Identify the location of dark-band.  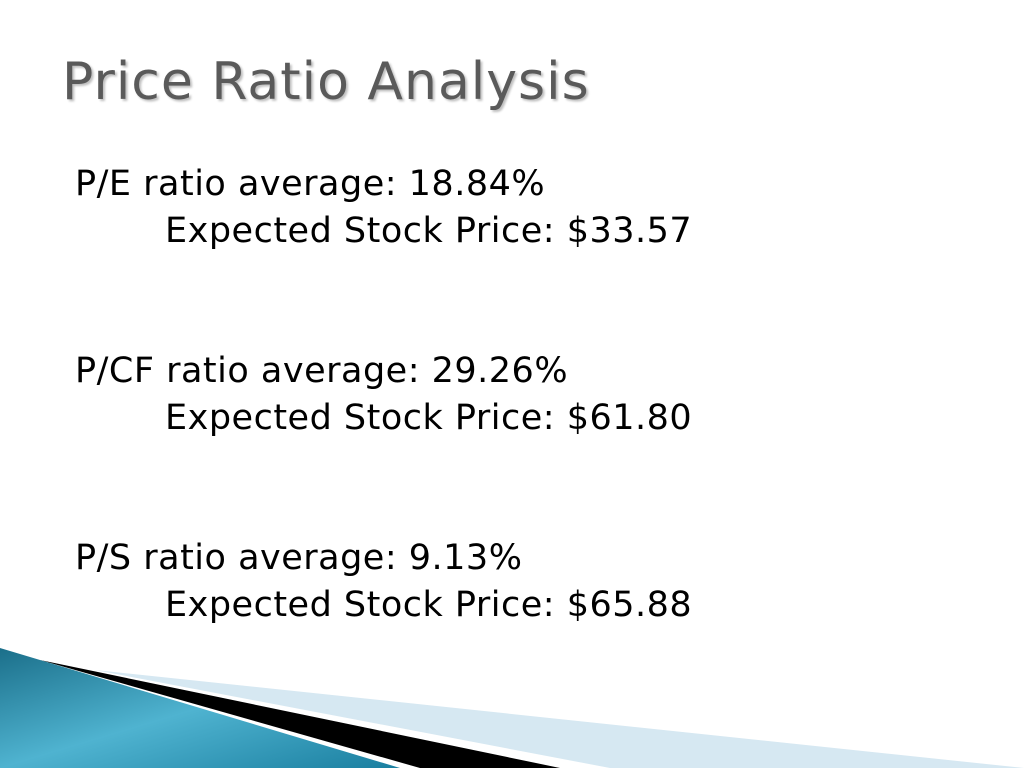
(300, 714).